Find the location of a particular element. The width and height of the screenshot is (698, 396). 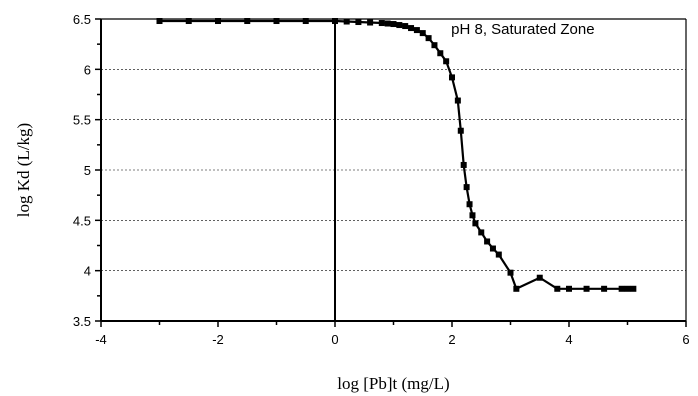

x-tick-labels: -4 -2 0 2 4 6 is located at coordinates (392, 339).